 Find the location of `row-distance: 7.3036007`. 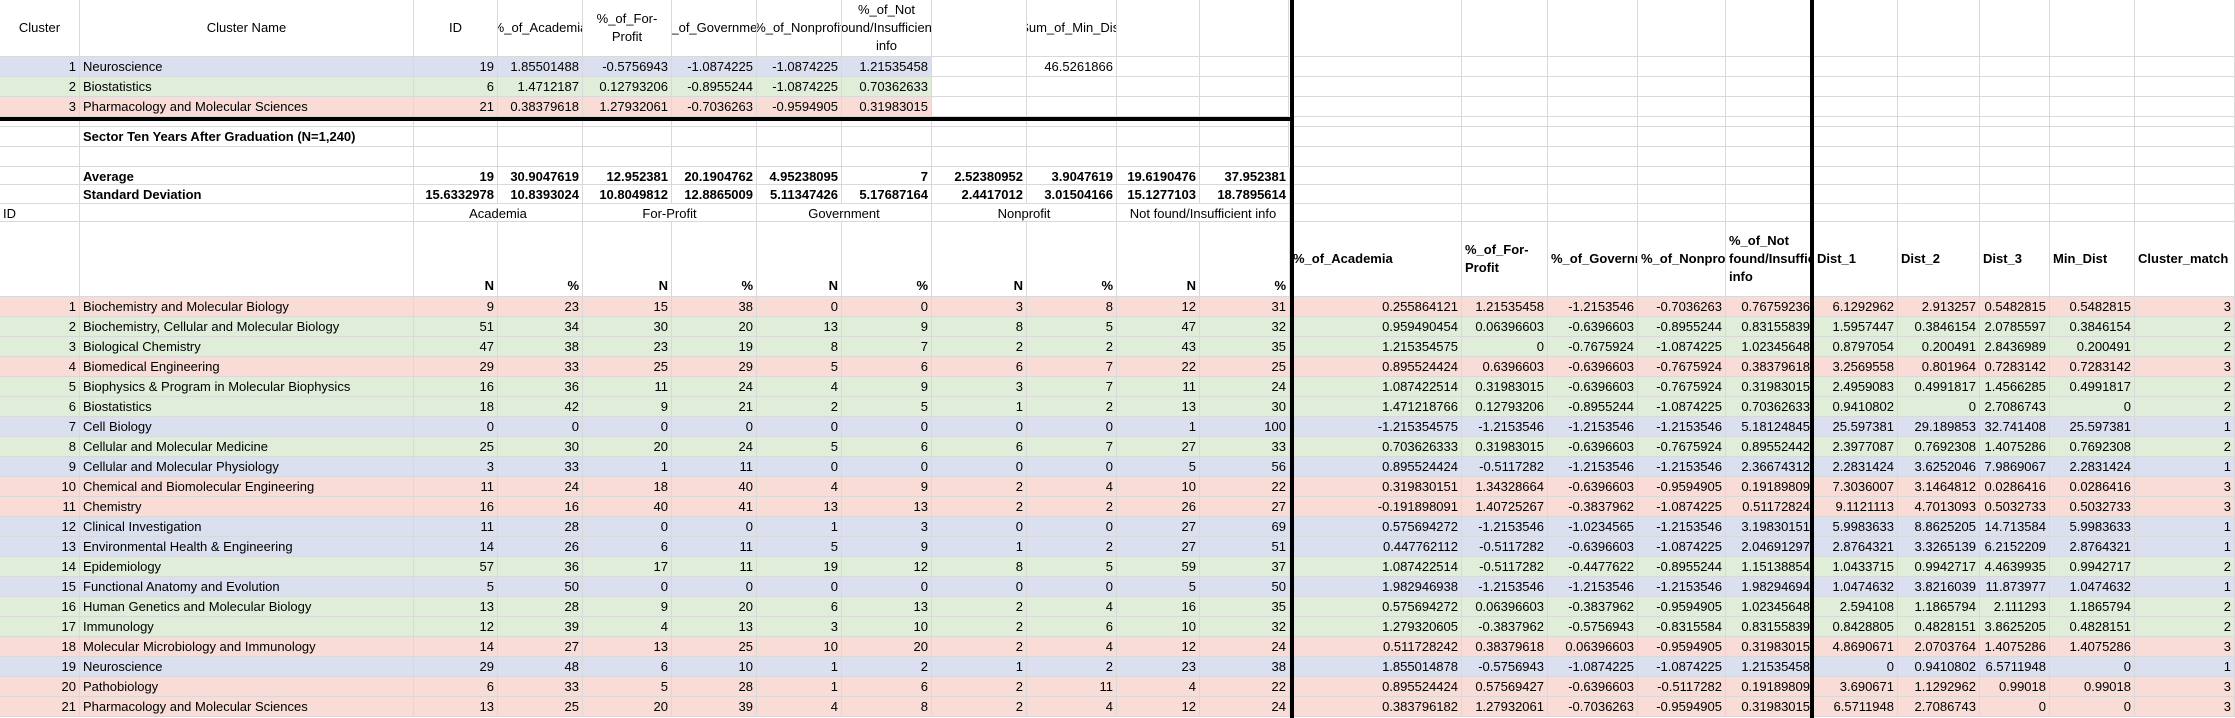

row-distance: 7.3036007 is located at coordinates (1856, 487).